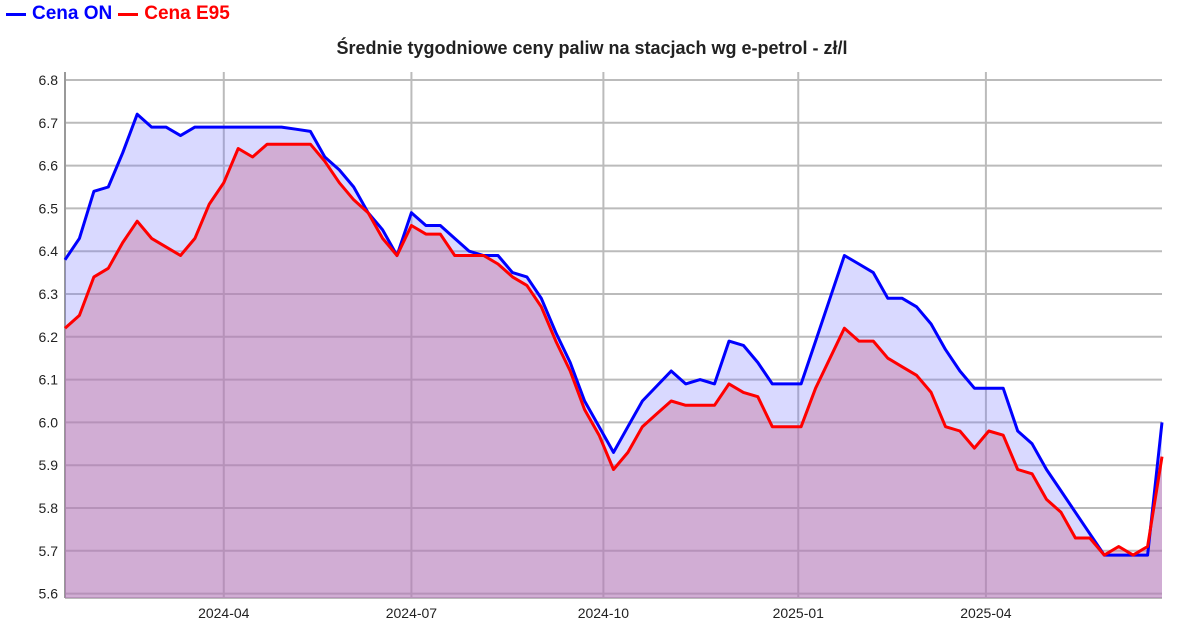 This screenshot has height=627, width=1184. Describe the element at coordinates (986, 613) in the screenshot. I see `x-tick-label: 2025-04` at that location.